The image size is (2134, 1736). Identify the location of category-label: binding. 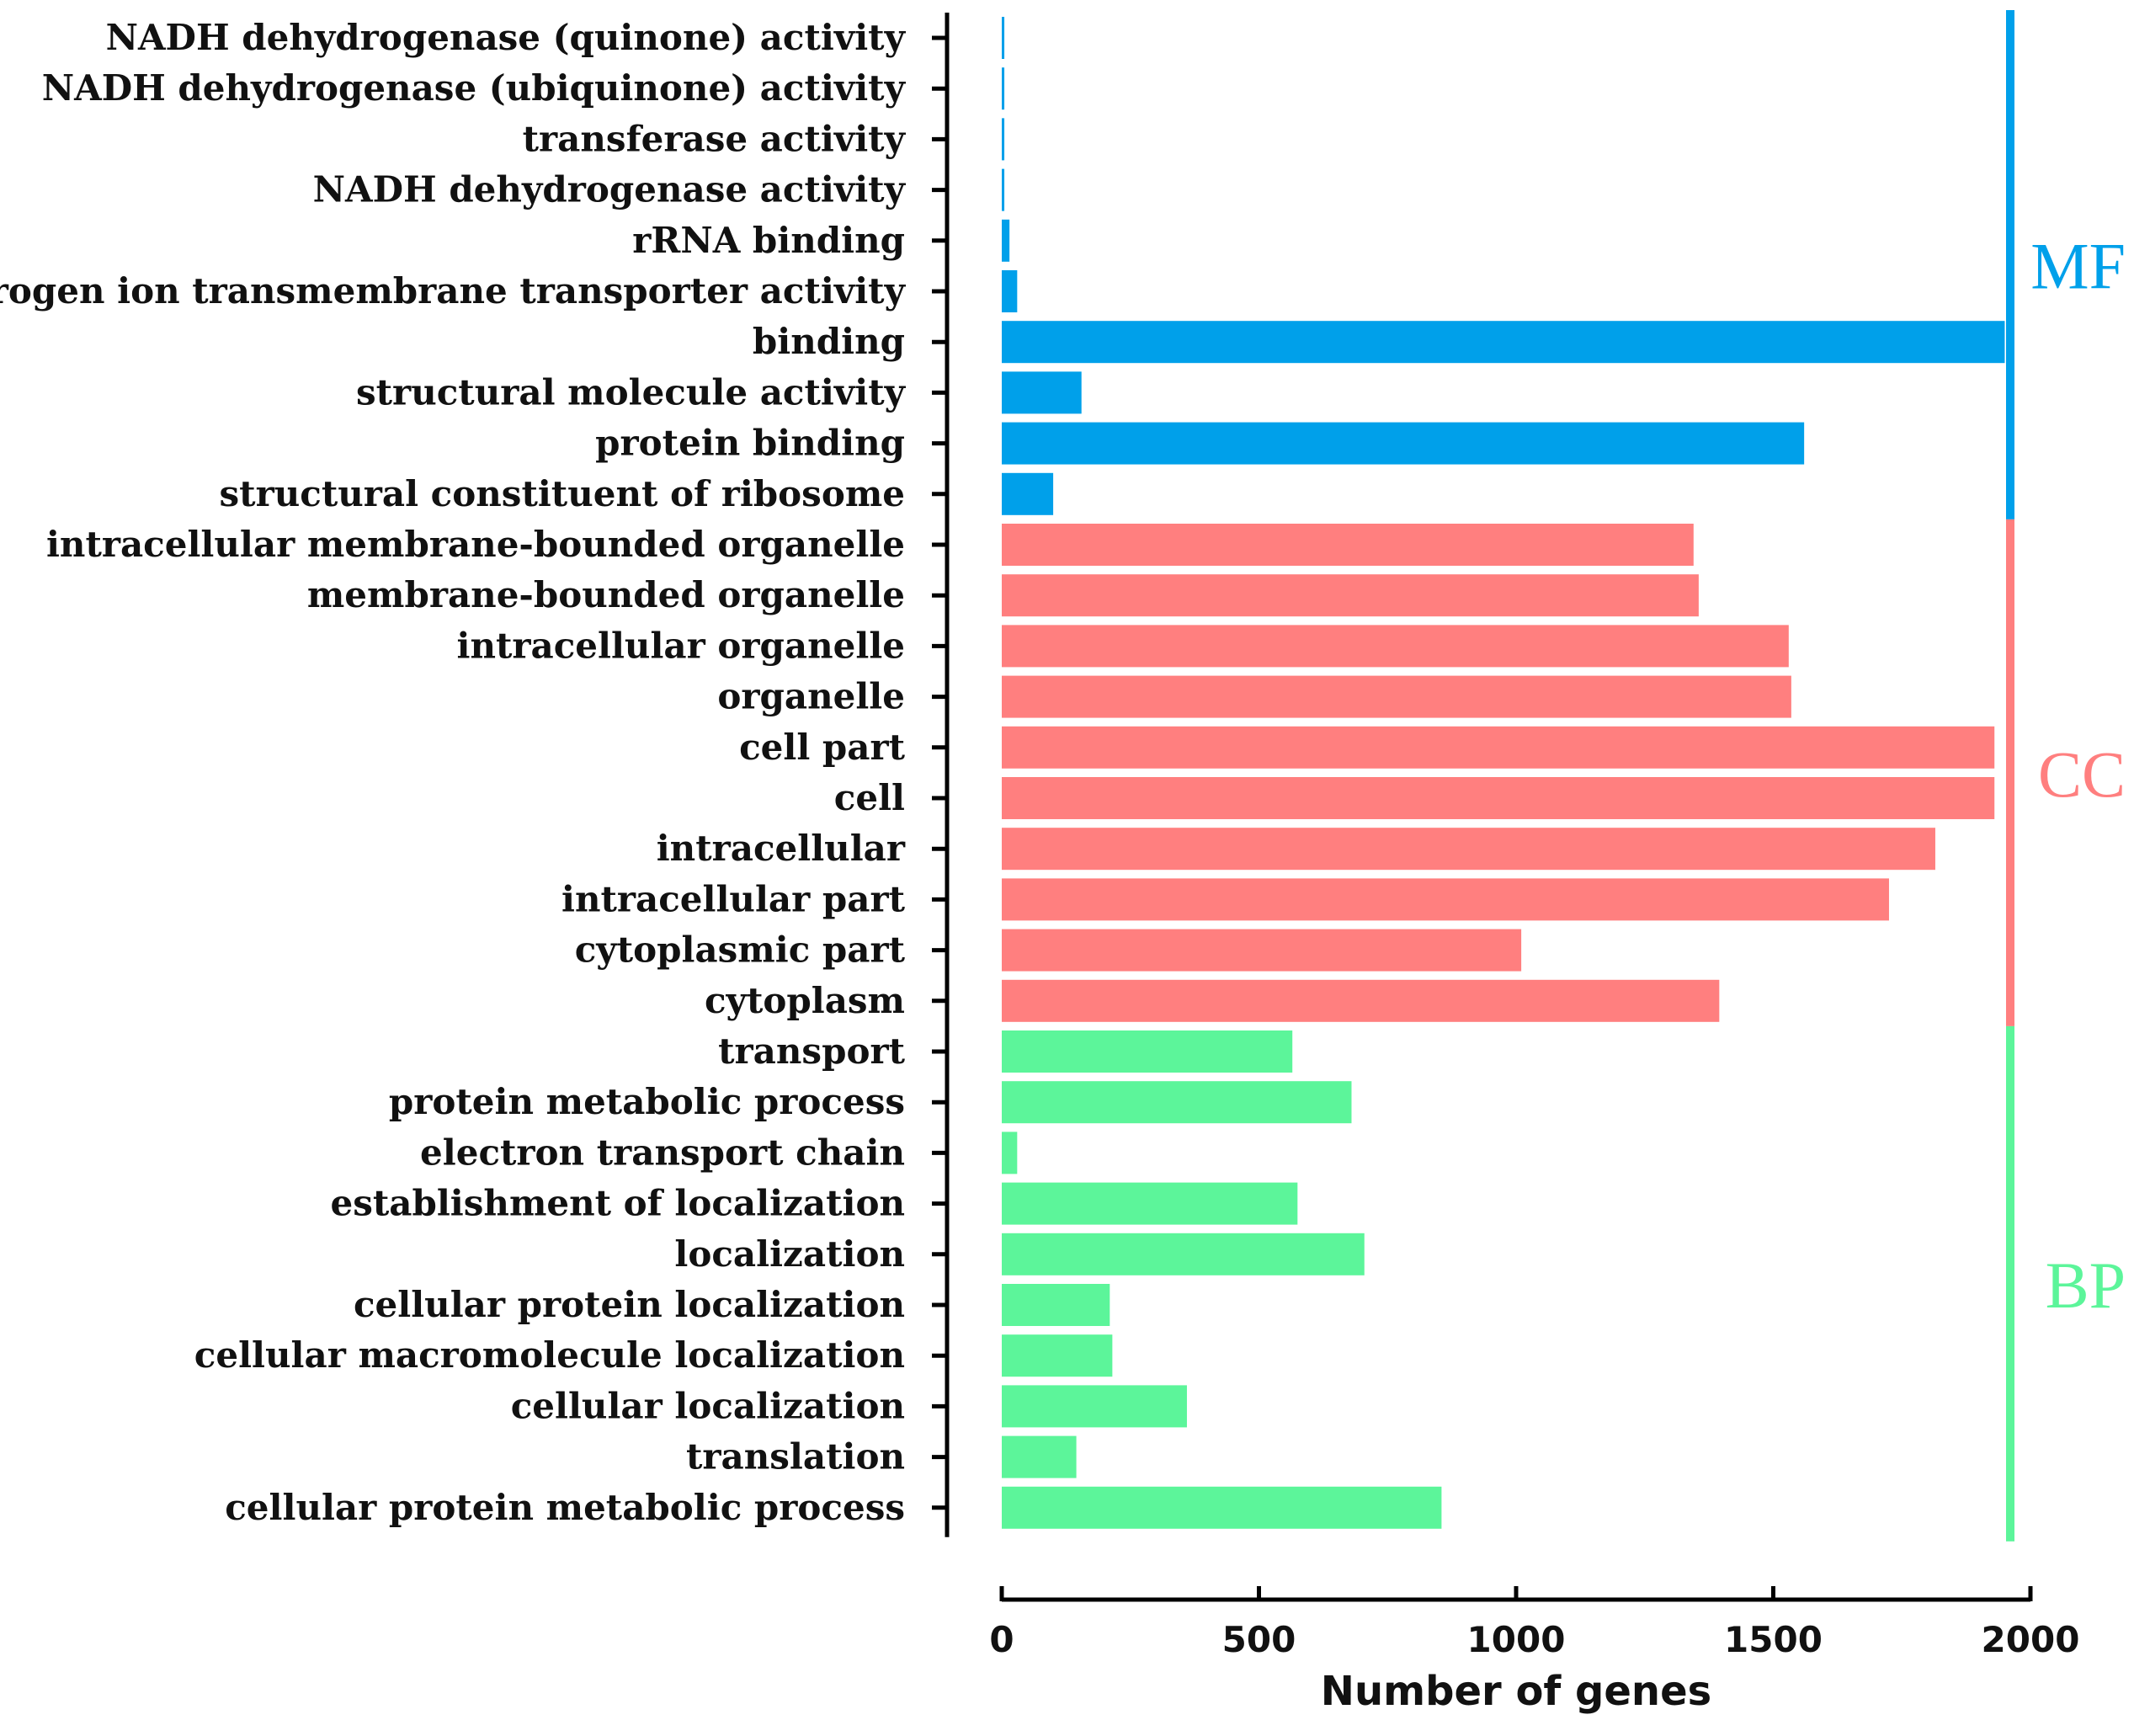
(829, 341).